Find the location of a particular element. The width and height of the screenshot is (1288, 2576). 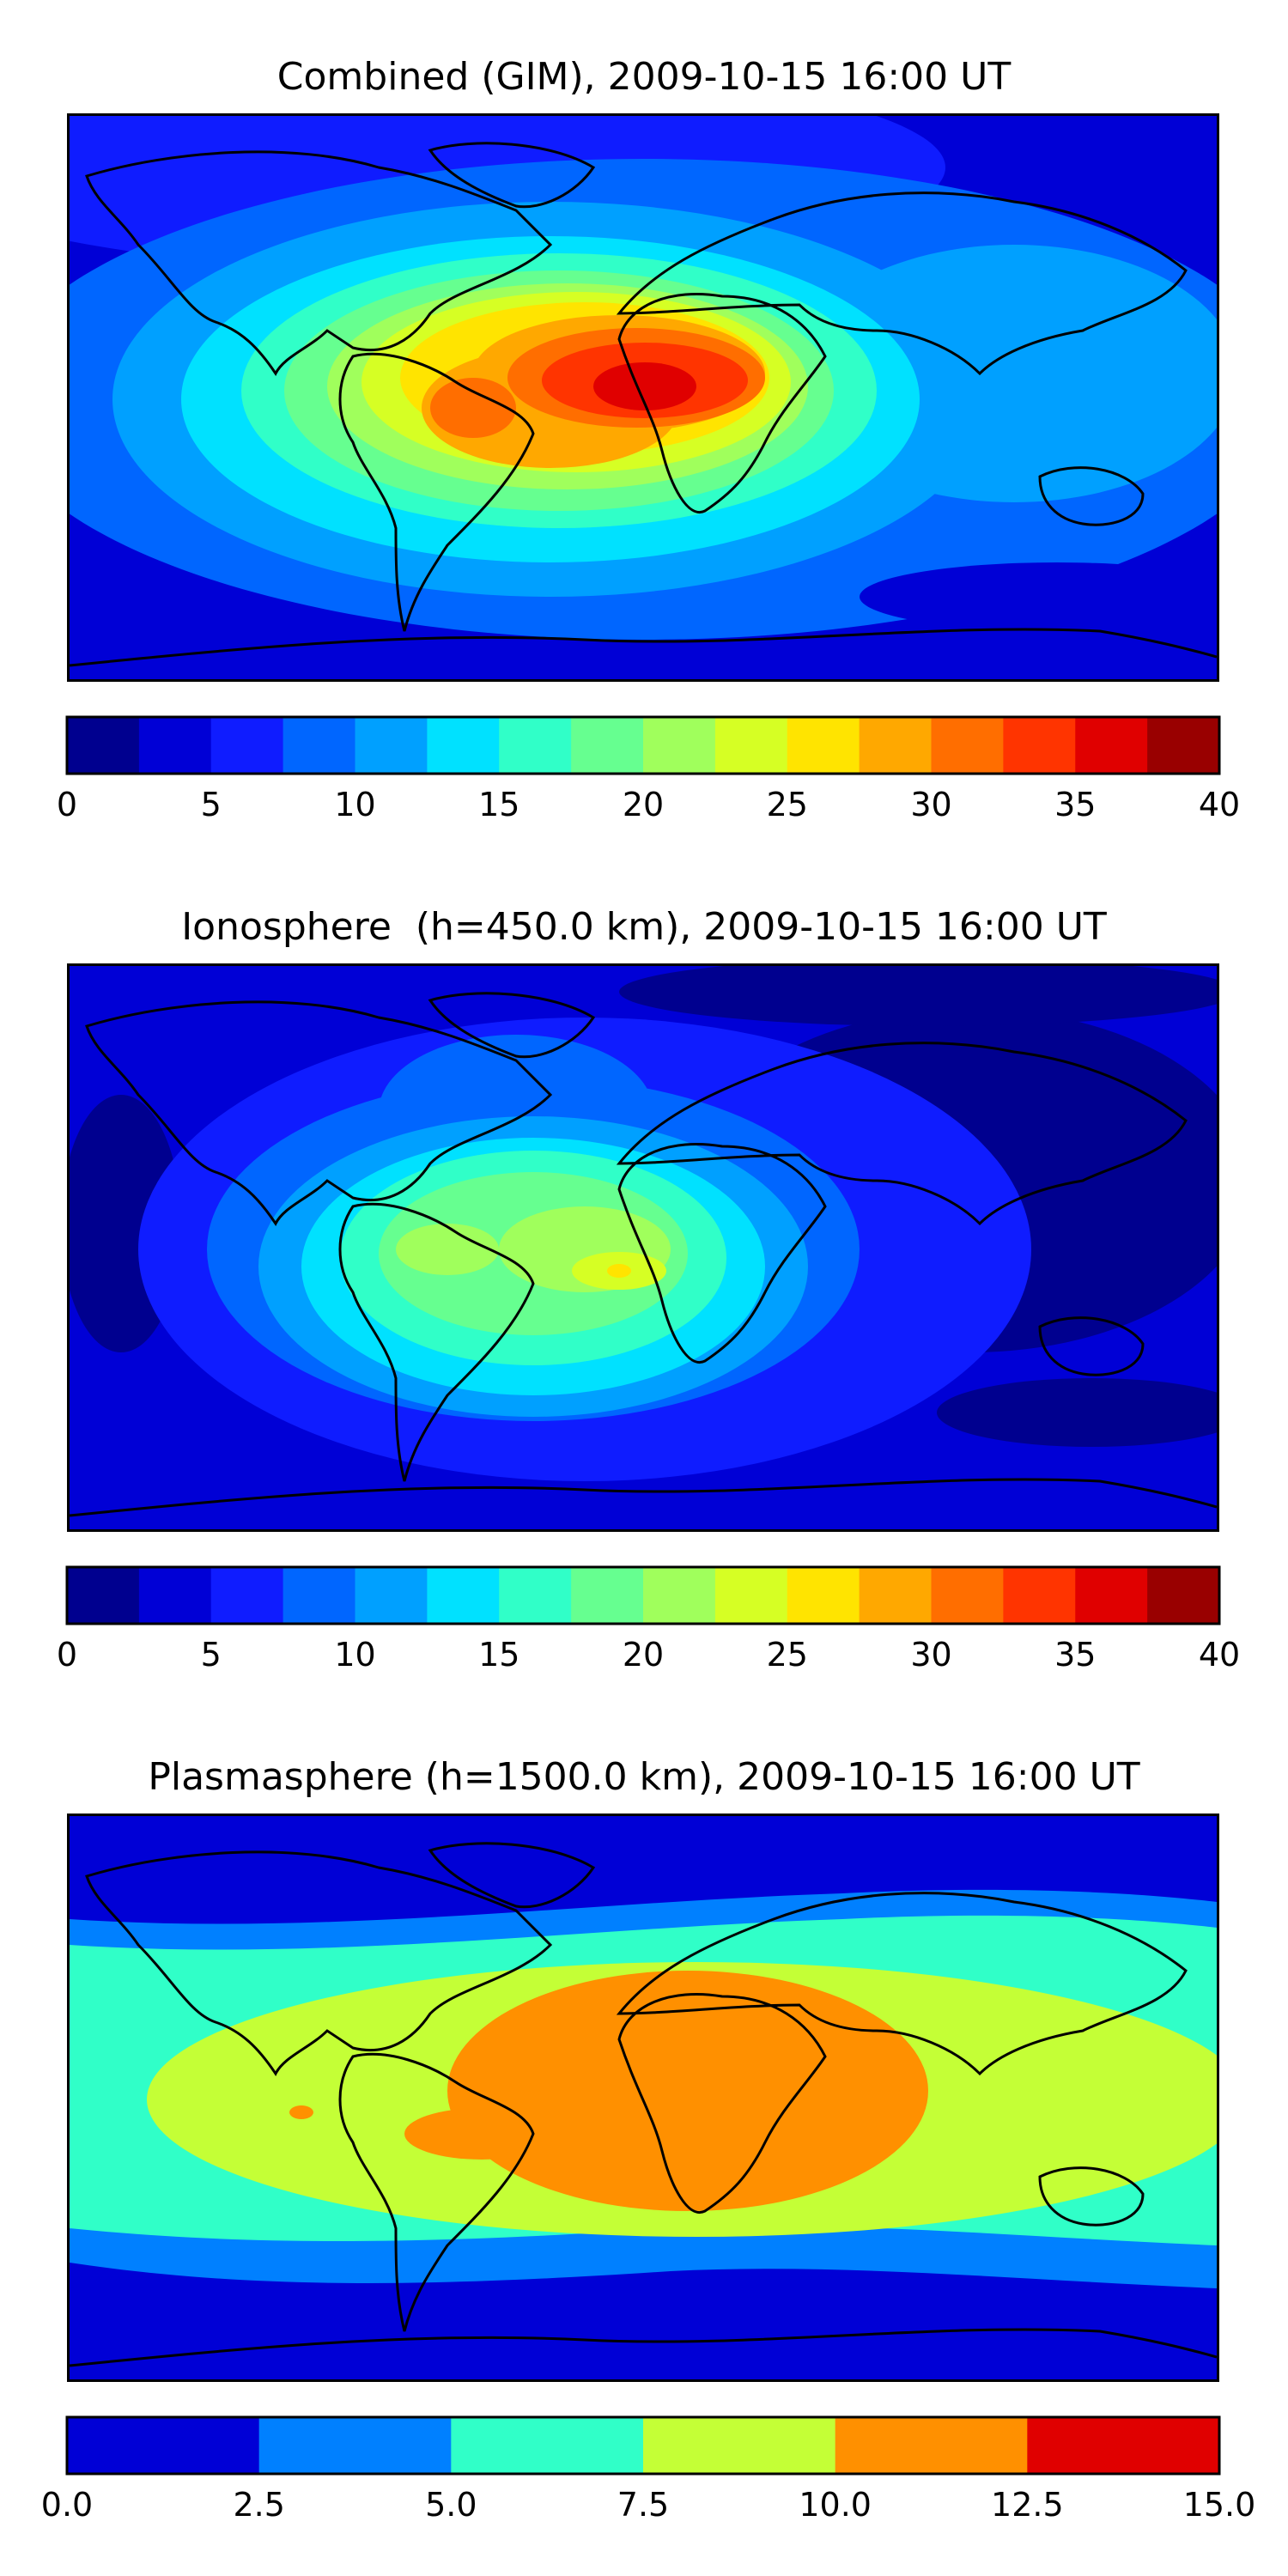

colorbar-ticks-combined: 0 5 10 15 20 25 30 35 40 is located at coordinates (649, 808).